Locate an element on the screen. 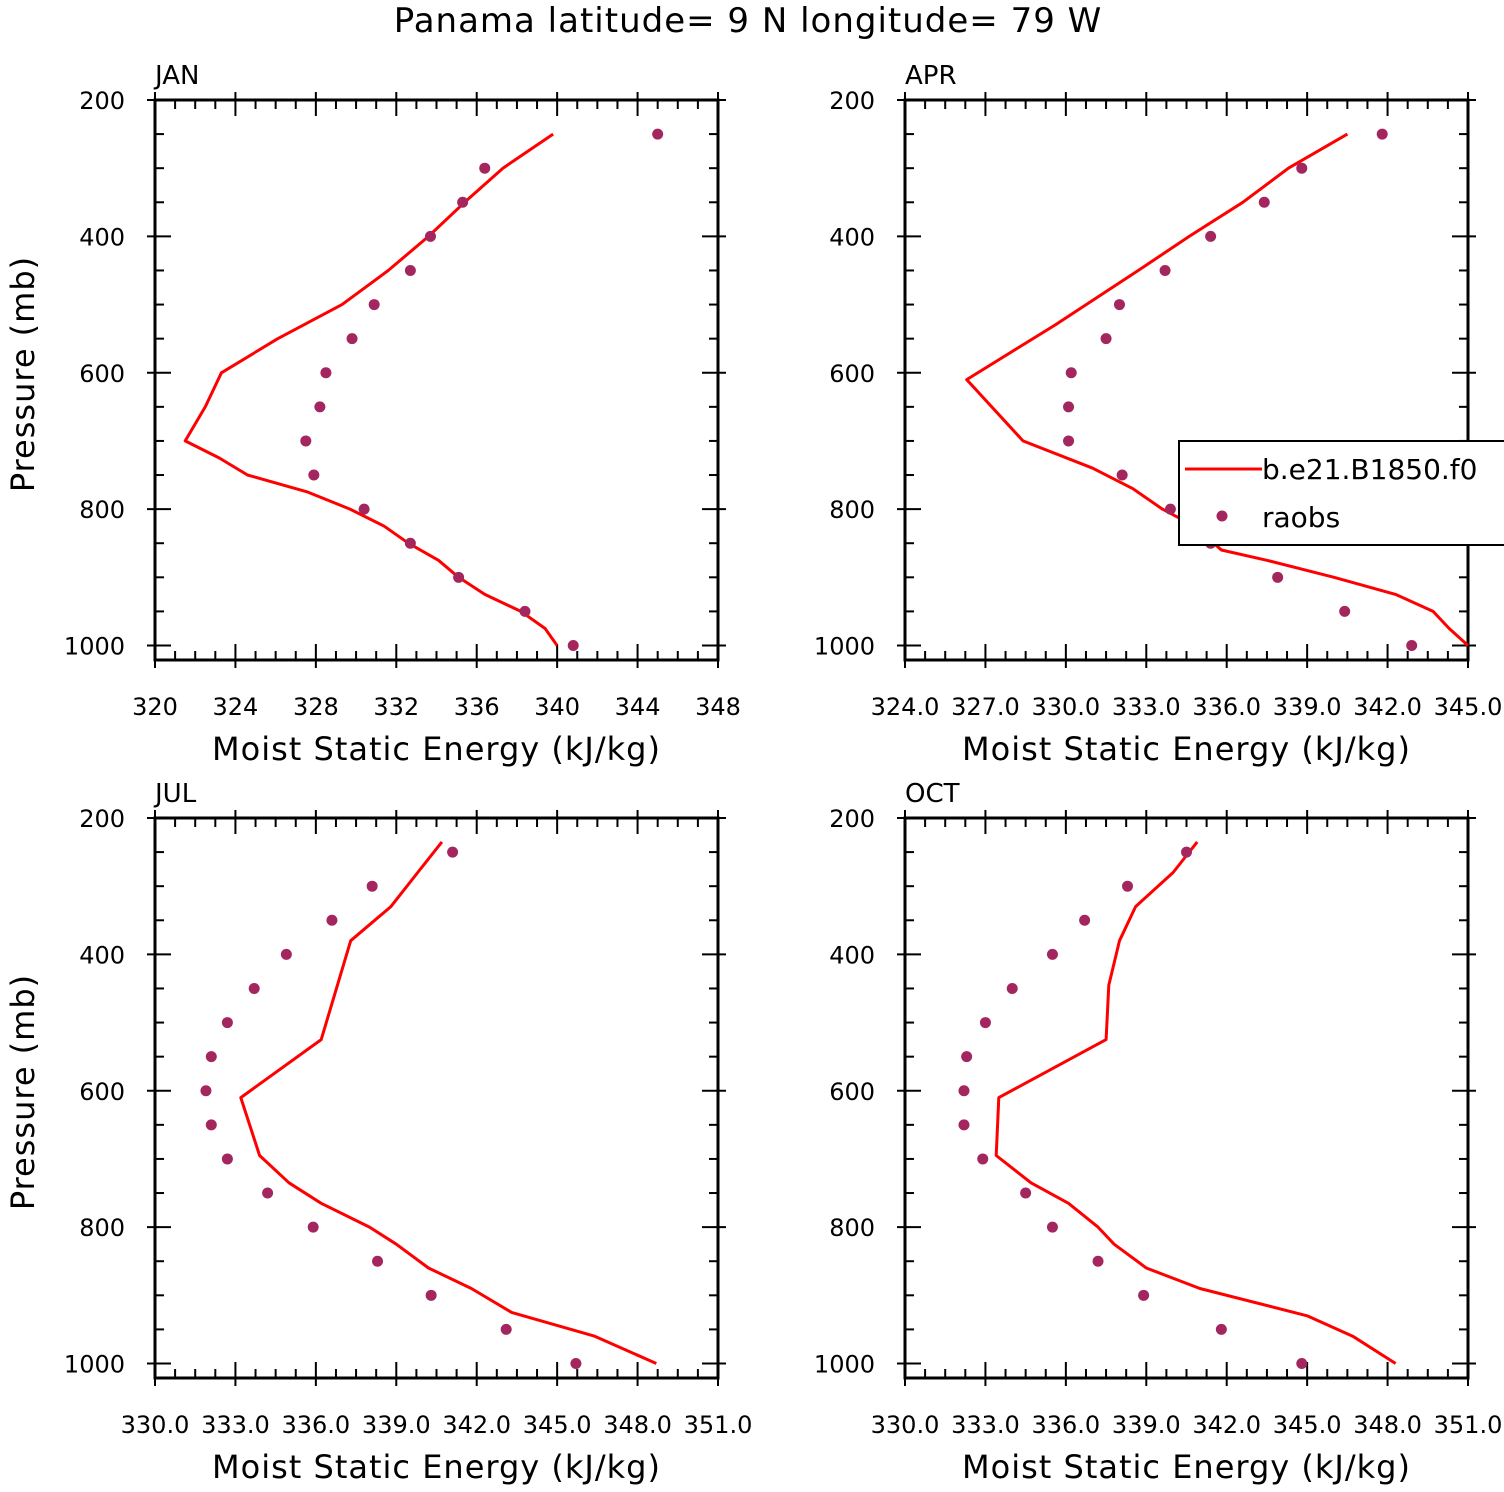 The image size is (1504, 1492). x-tick-label: 344 is located at coordinates (638, 707).